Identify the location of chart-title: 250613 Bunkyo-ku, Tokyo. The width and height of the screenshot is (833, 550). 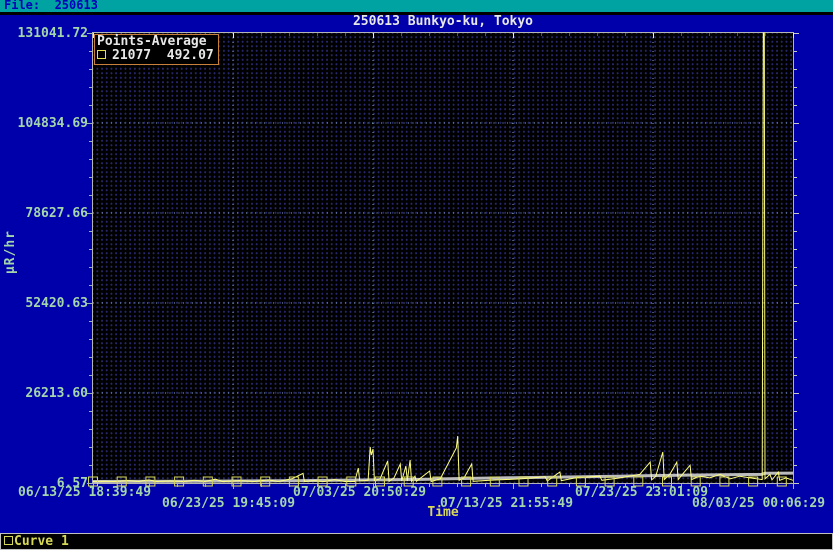
(442, 21).